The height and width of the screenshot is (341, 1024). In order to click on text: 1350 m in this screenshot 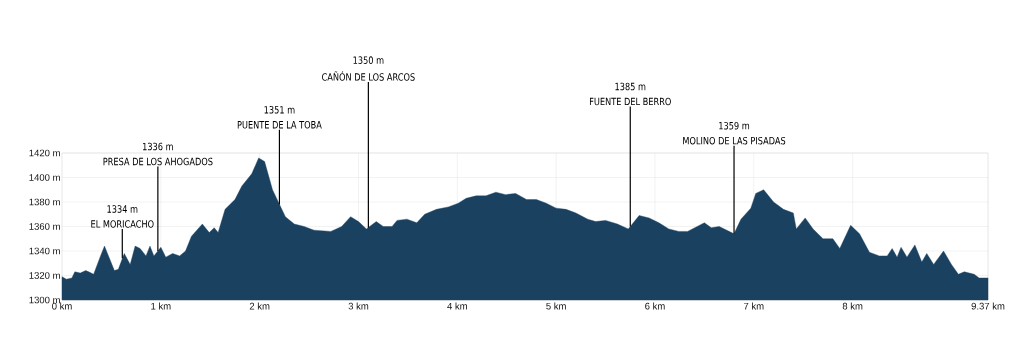, I will do `click(368, 60)`.